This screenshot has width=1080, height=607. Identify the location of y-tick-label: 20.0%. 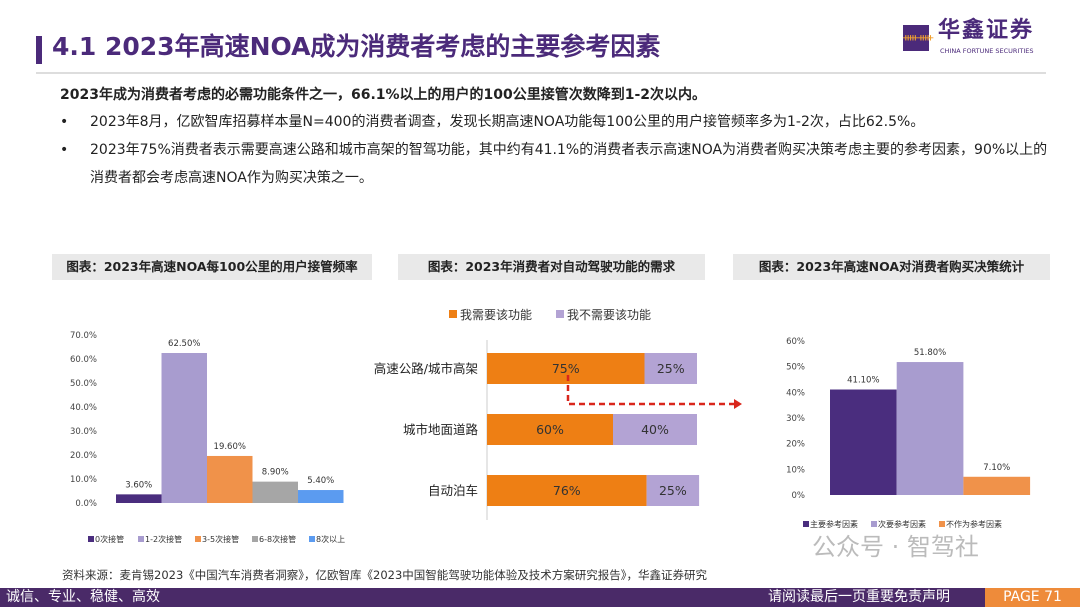
(83, 456).